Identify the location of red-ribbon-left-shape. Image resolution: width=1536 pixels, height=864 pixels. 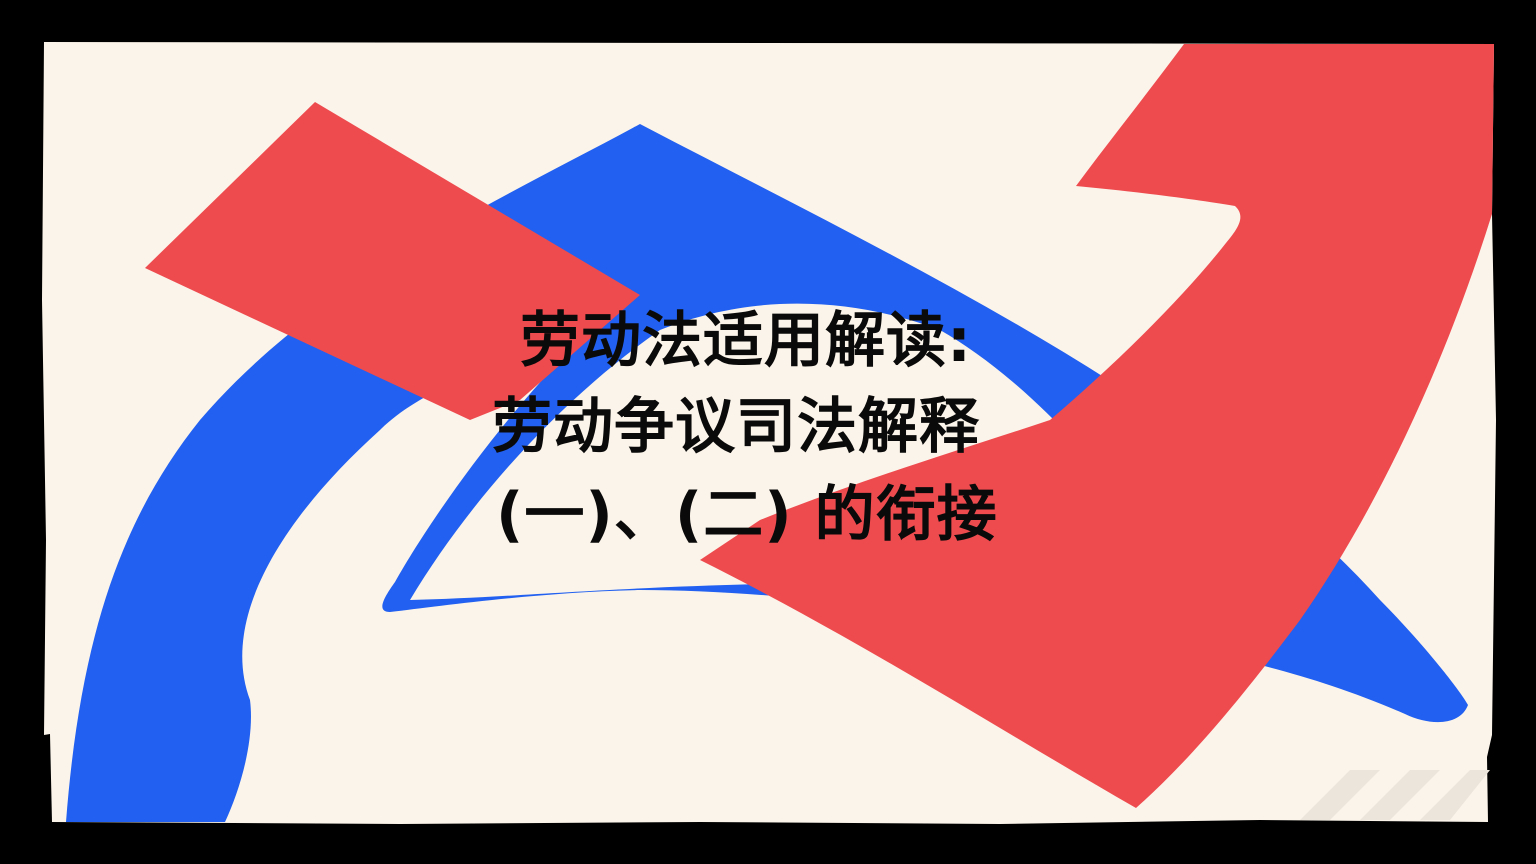
(392, 261).